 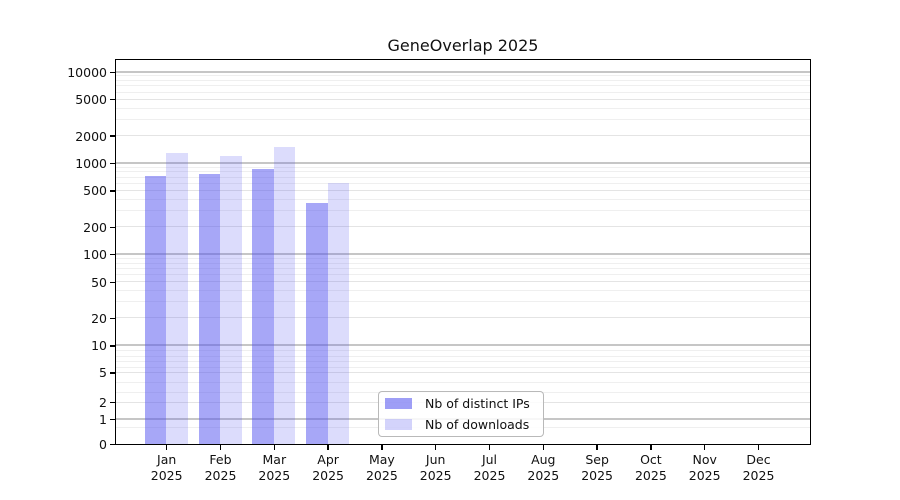 What do you see at coordinates (398, 403) in the screenshot?
I see `legend-swatch-distinct-ips` at bounding box center [398, 403].